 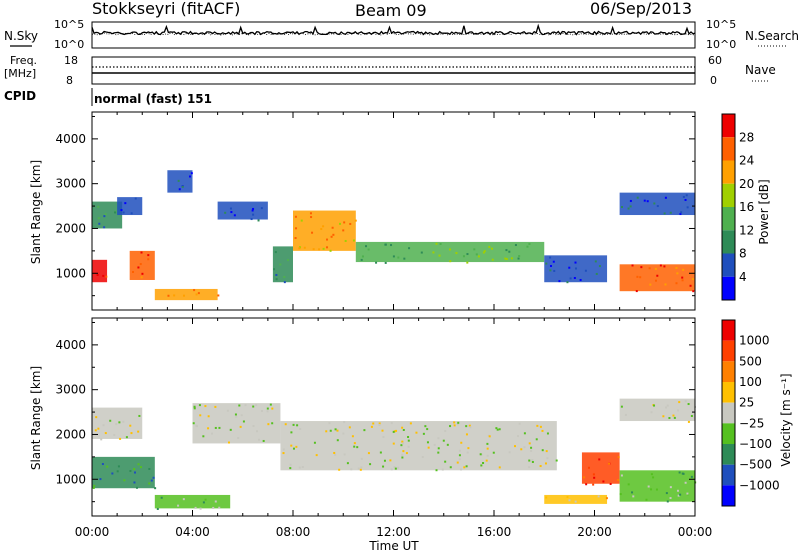 I want to click on station-title: Stokkseyri (fitACF), so click(x=166, y=9).